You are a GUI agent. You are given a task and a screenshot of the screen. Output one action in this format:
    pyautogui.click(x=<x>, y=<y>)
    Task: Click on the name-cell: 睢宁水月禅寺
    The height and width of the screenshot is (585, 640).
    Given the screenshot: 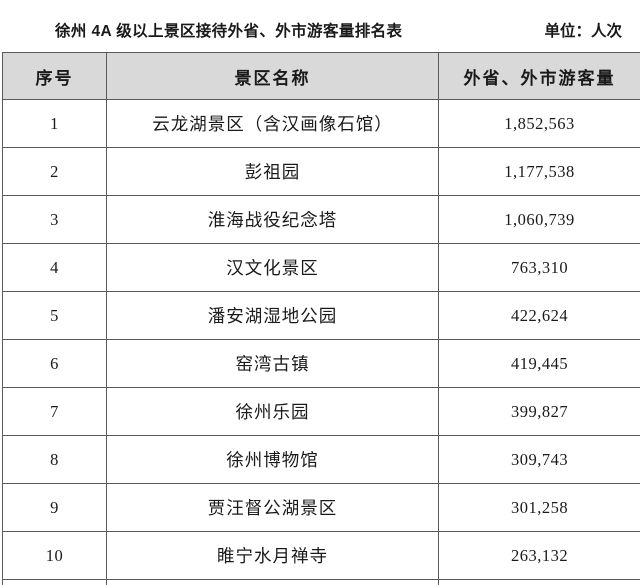 What is the action you would take?
    pyautogui.click(x=272, y=555)
    